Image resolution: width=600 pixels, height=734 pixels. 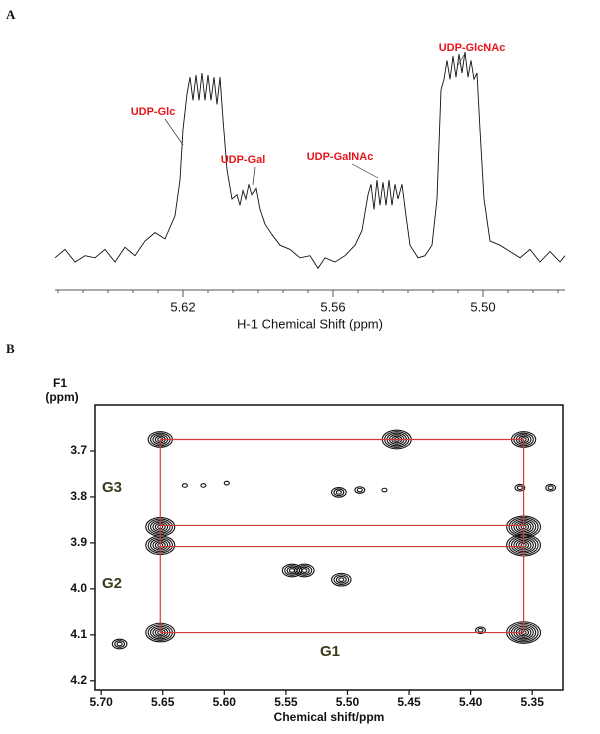 I want to click on y-tick-label: 3.8, so click(x=78, y=496).